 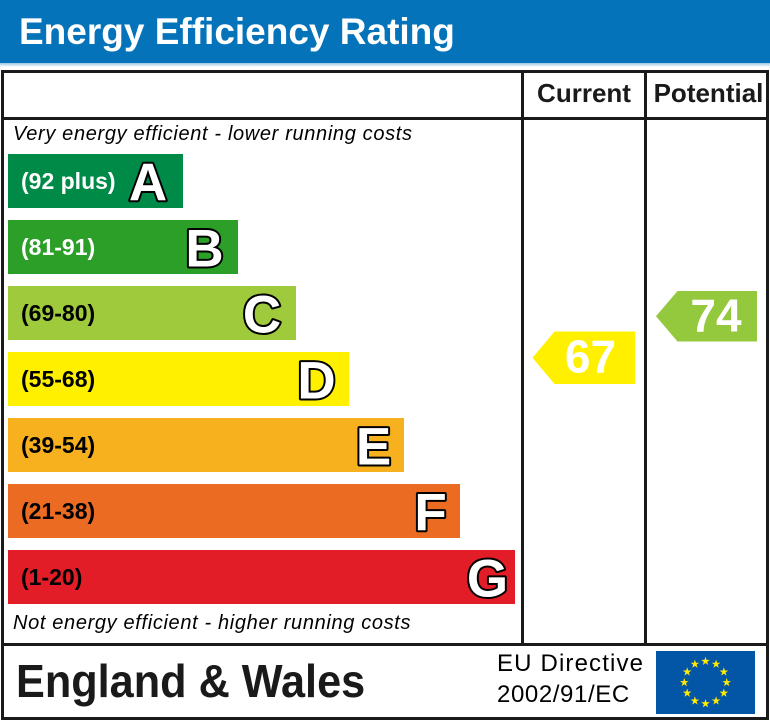 I want to click on svg-text: F, so click(x=430, y=513).